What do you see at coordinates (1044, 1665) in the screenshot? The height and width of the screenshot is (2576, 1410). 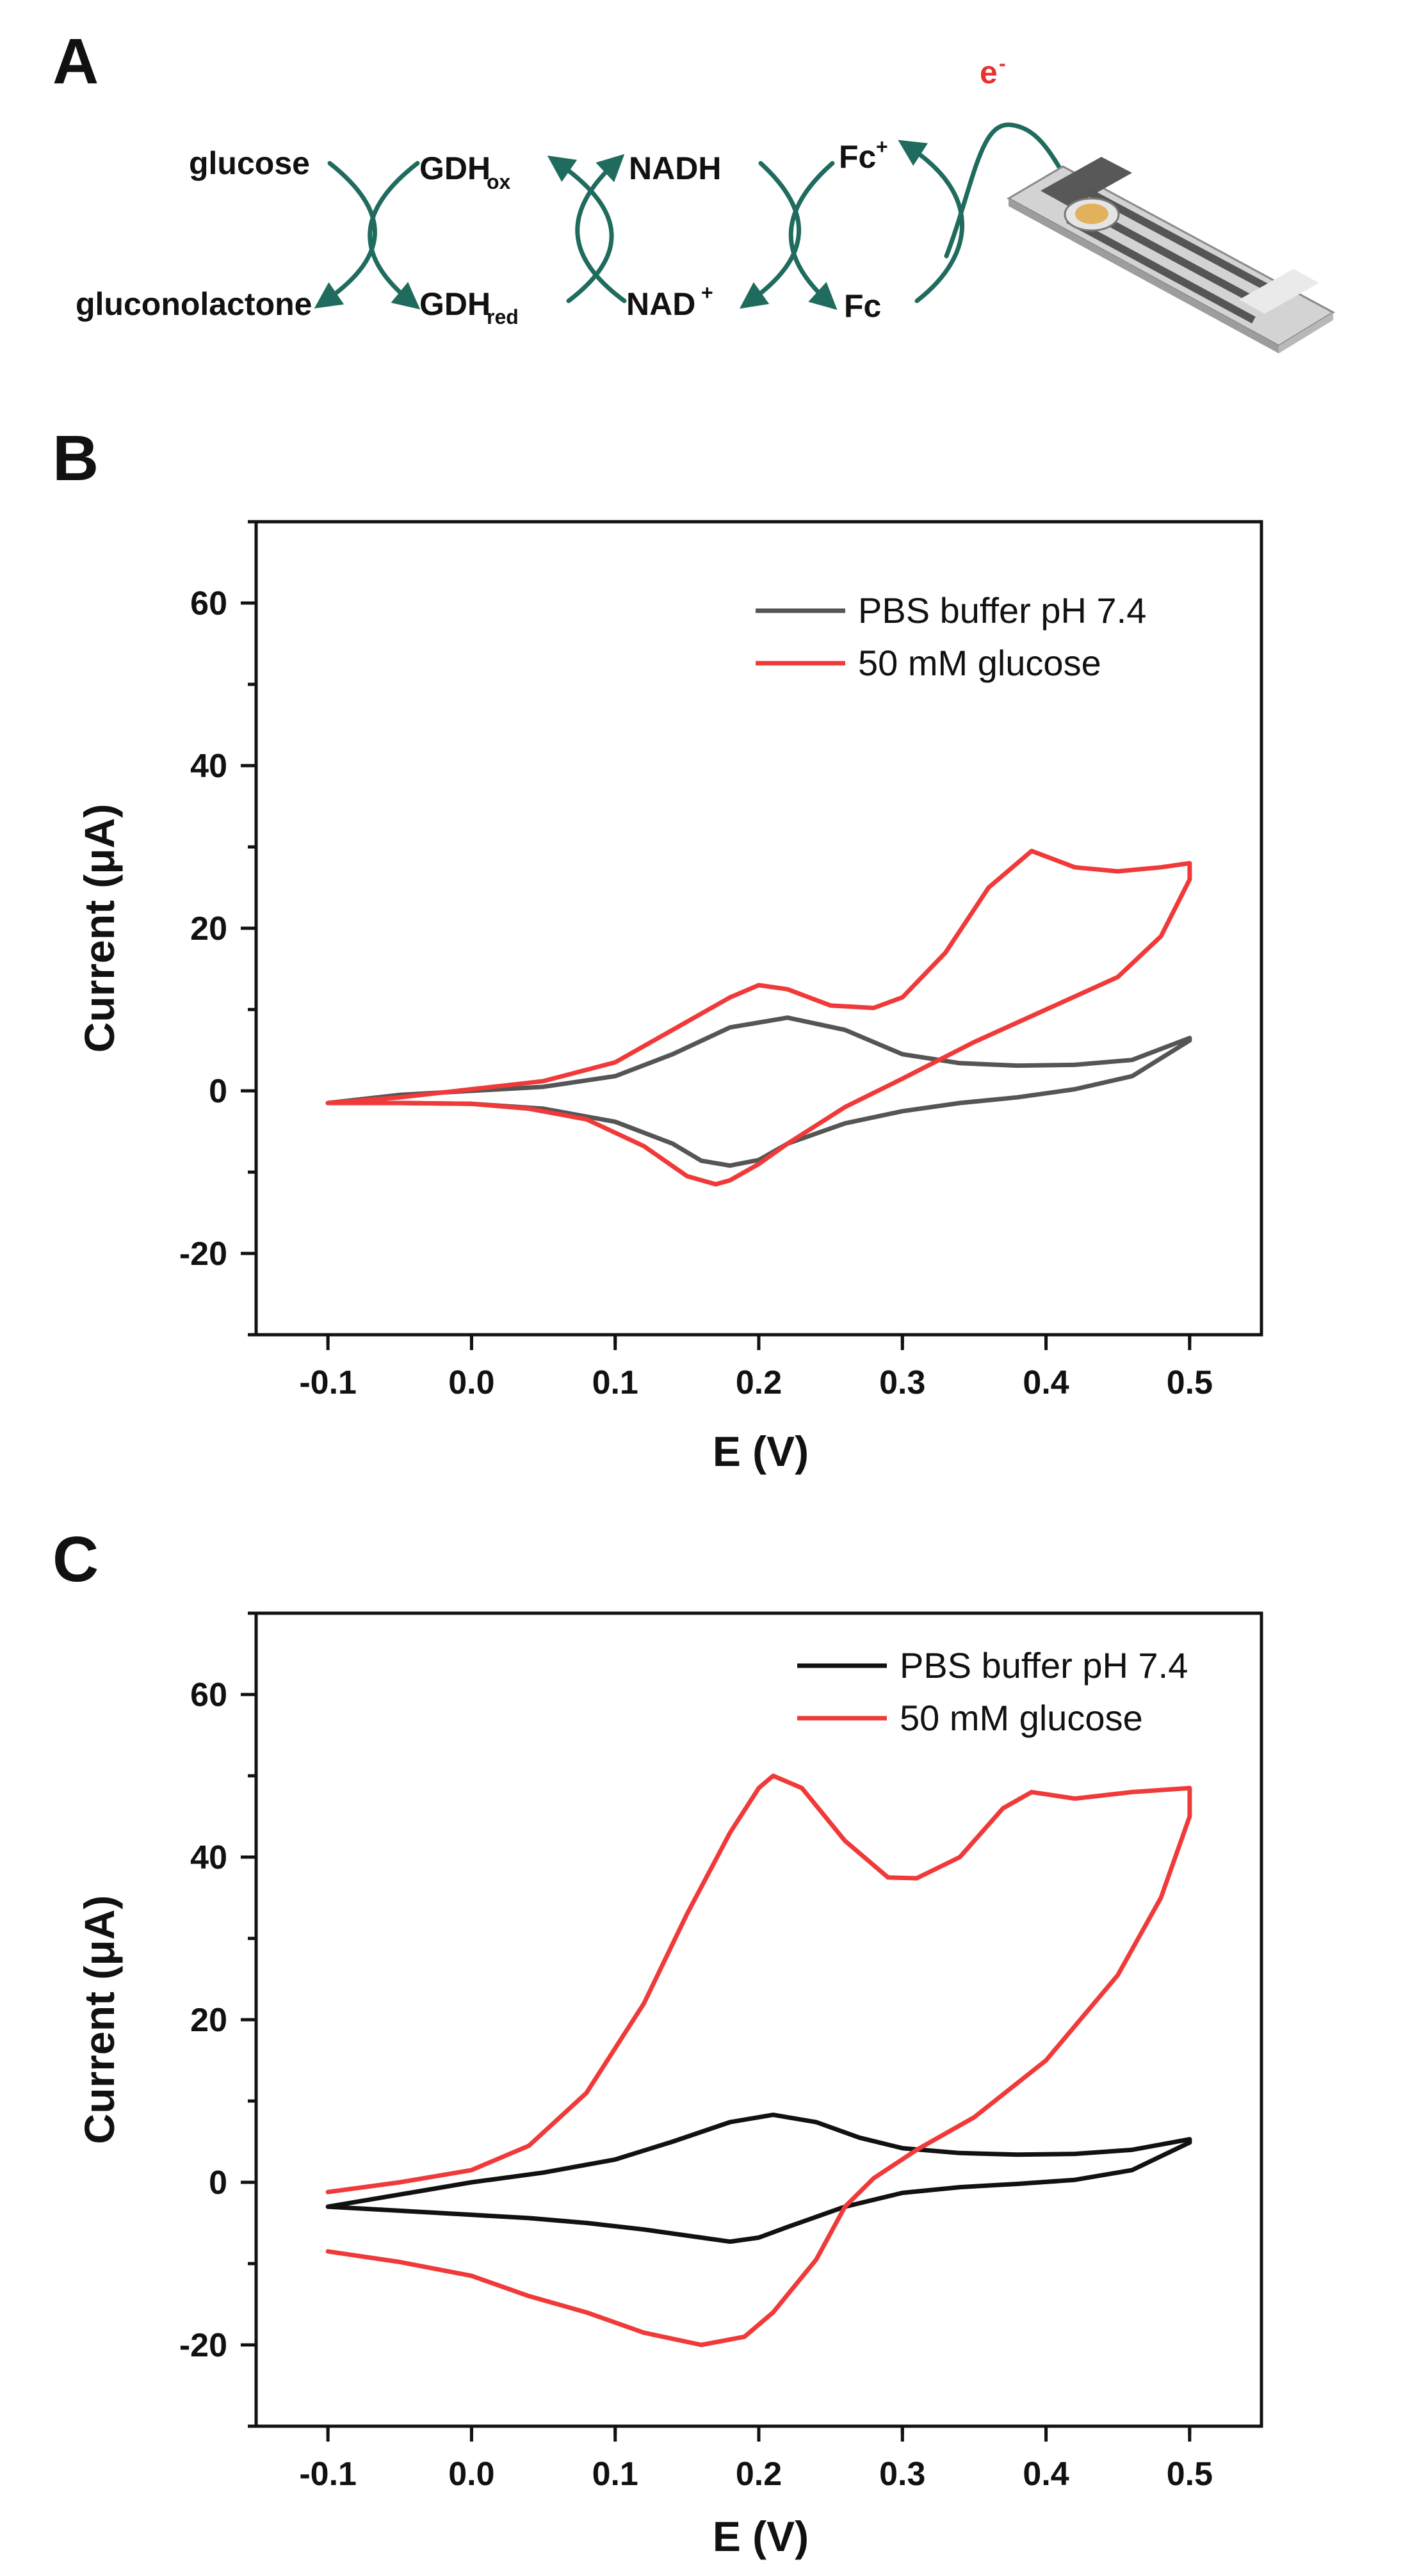 I see `legend-c-label-pbs: PBS buffer pH 7.4` at bounding box center [1044, 1665].